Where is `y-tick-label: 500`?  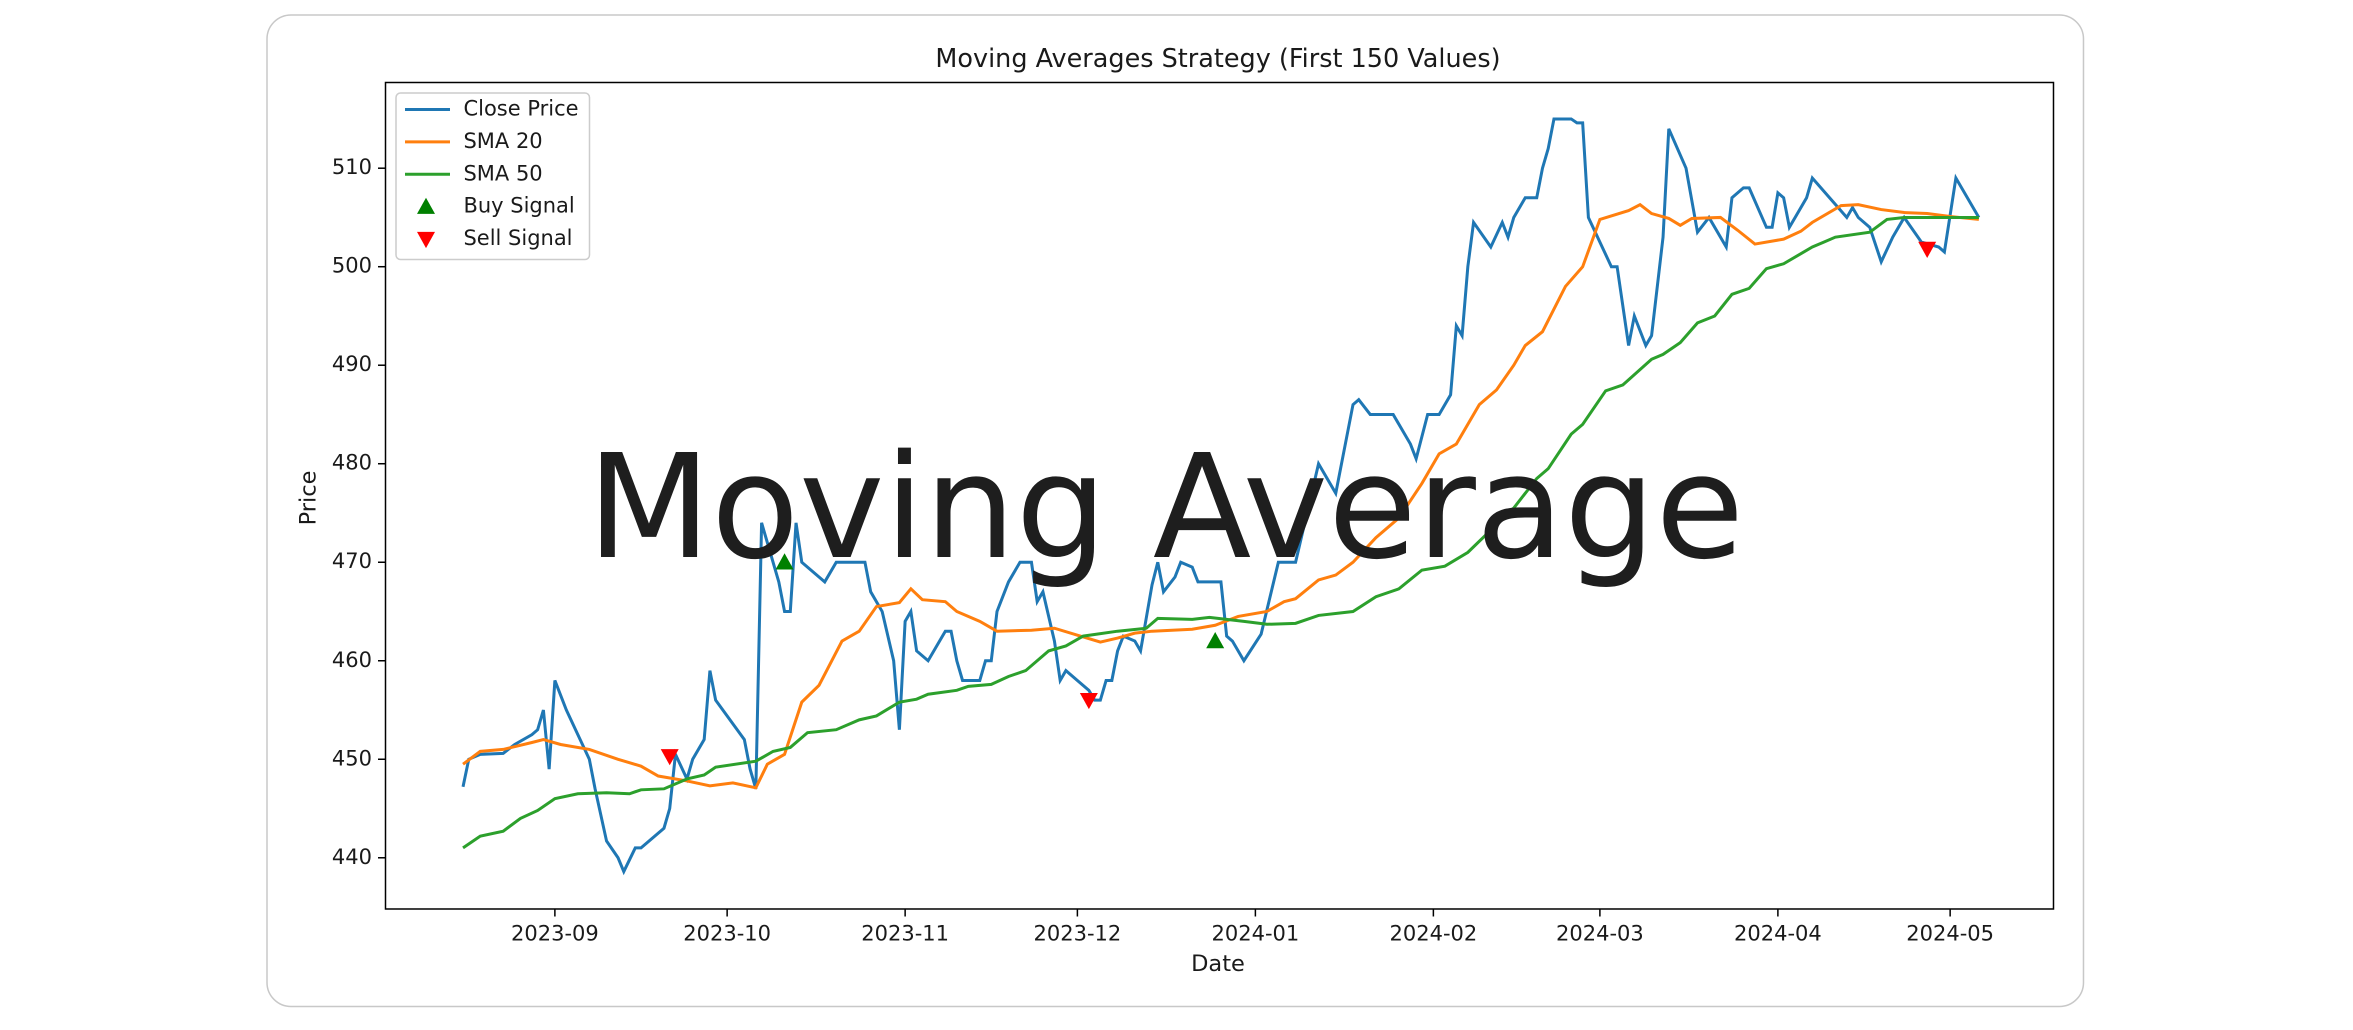
y-tick-label: 500 is located at coordinates (352, 266).